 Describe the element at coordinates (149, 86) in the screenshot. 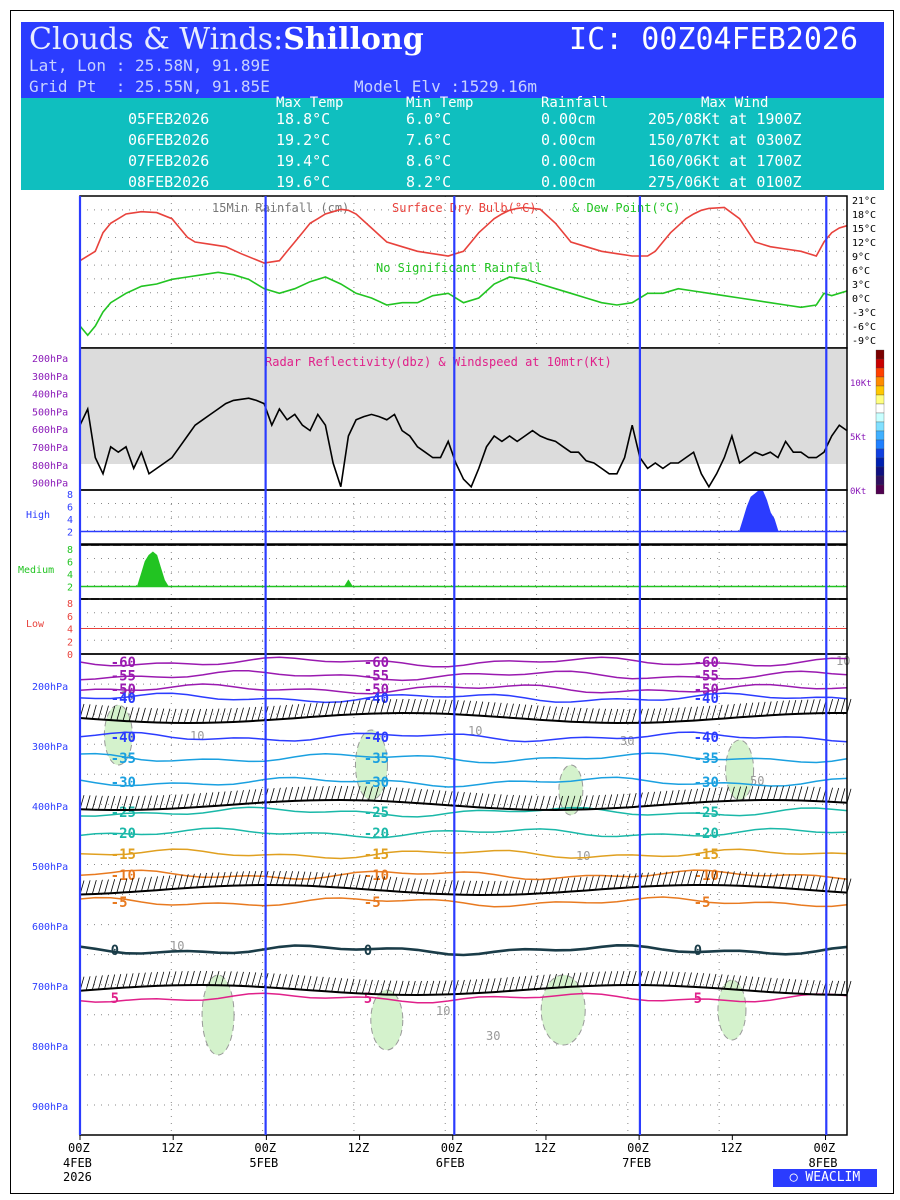

I see `grid-point: Grid Pt : 25.55N, 91.85E` at that location.